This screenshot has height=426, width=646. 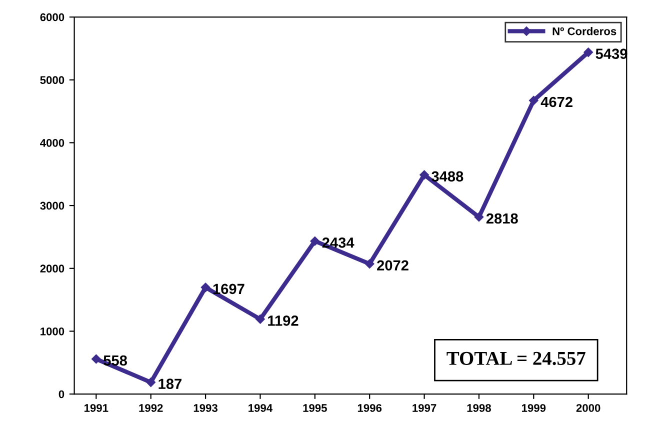 What do you see at coordinates (502, 218) in the screenshot?
I see `data-label: 2818` at bounding box center [502, 218].